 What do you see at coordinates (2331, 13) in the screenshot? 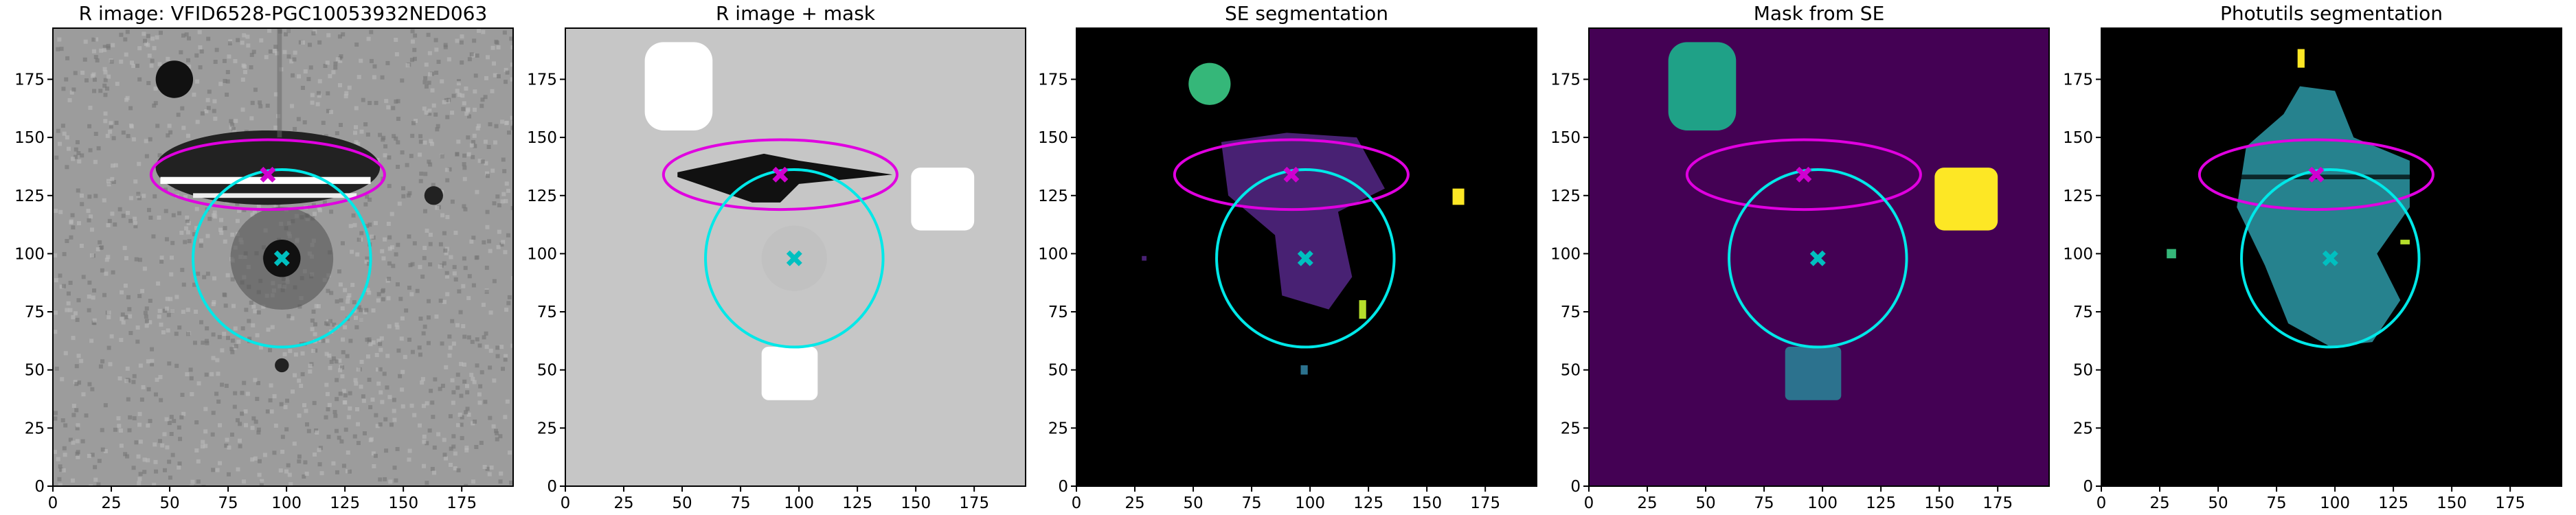
I see `panel-title: Photutils segmentation` at bounding box center [2331, 13].